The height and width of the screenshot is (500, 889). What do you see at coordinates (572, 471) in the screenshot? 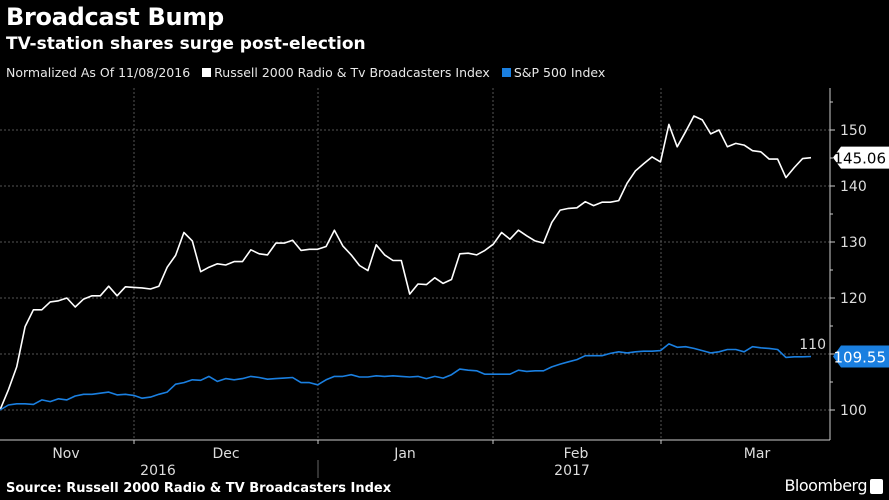
I see `x-year-label: 2017` at bounding box center [572, 471].